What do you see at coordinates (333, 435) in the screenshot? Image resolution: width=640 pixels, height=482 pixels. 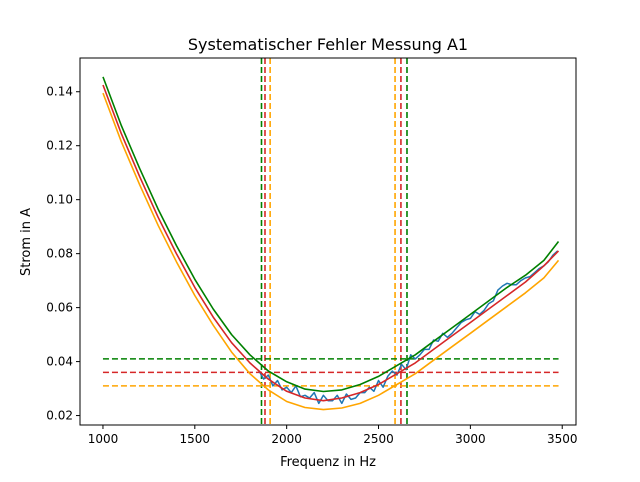 I see `x-axis-ticks: 1000 1500 2000 2500 3000 3500` at bounding box center [333, 435].